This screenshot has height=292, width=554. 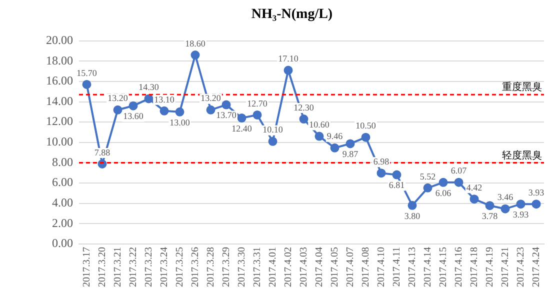 What do you see at coordinates (474, 267) in the screenshot?
I see `x-tick-label: 2017.4.18` at bounding box center [474, 267].